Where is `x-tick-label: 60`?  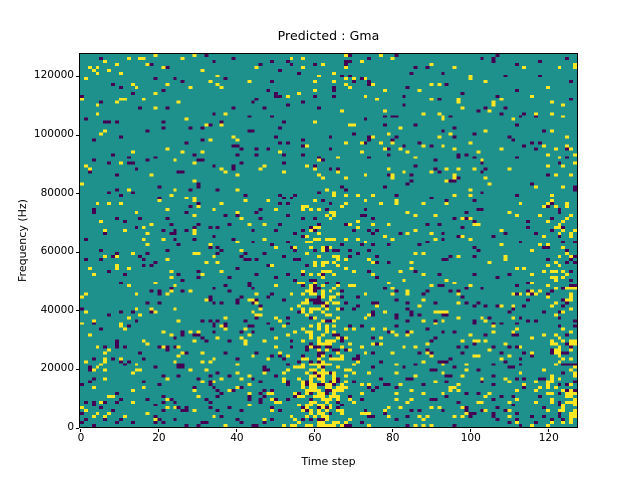 x-tick-label: 60 is located at coordinates (315, 438).